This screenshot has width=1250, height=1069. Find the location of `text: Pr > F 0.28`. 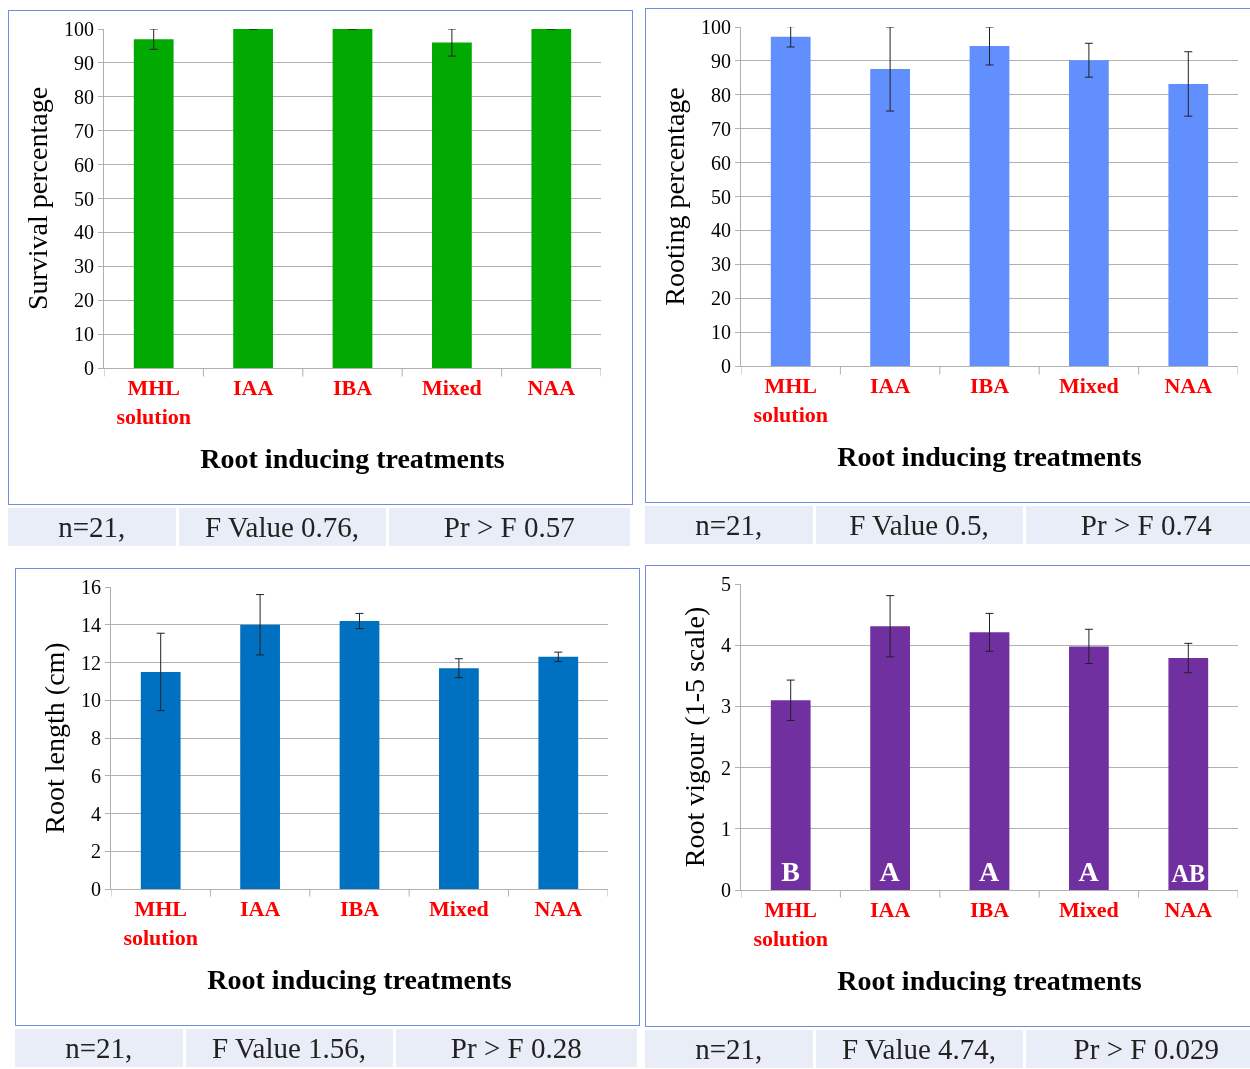

text: Pr > F 0.28 is located at coordinates (516, 1048).